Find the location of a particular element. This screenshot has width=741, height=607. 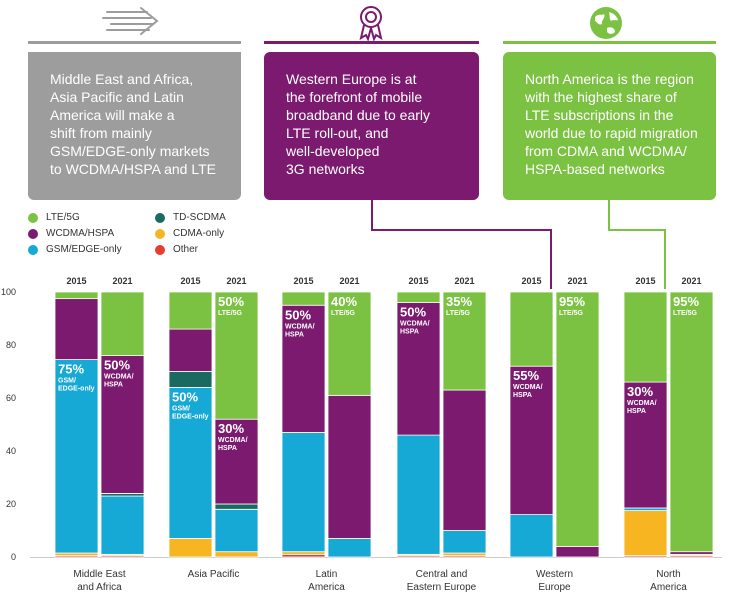

legend-item-wcdma: WCDMA/HSPA is located at coordinates (71, 233).